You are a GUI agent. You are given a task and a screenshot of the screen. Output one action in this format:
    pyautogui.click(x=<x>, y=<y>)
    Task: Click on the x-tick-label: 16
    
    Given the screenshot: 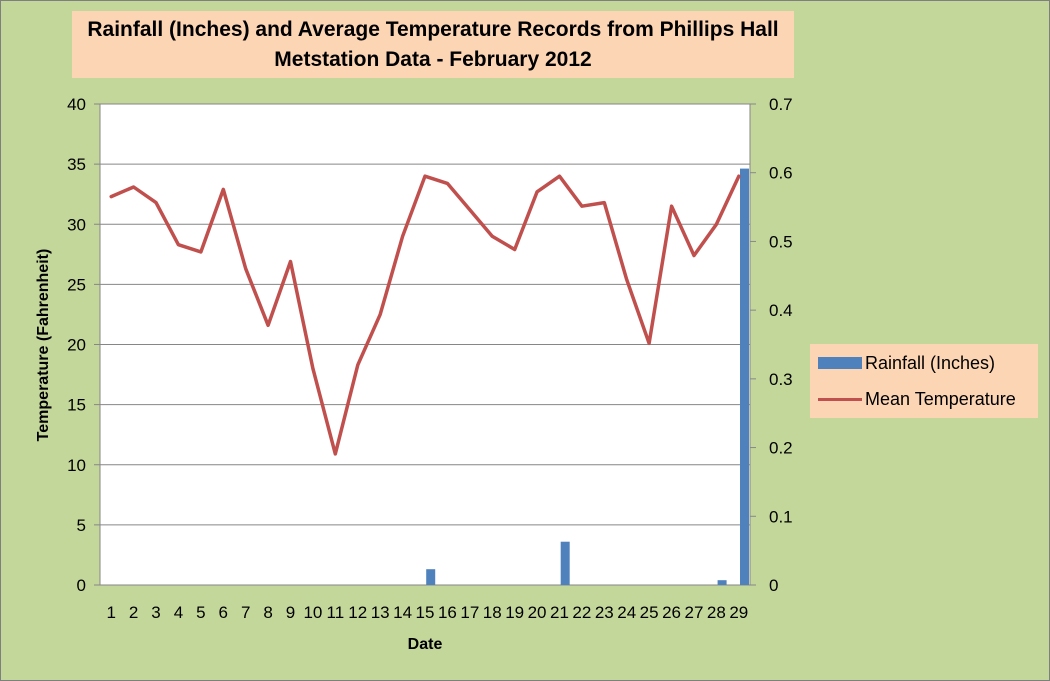 What is the action you would take?
    pyautogui.click(x=447, y=612)
    